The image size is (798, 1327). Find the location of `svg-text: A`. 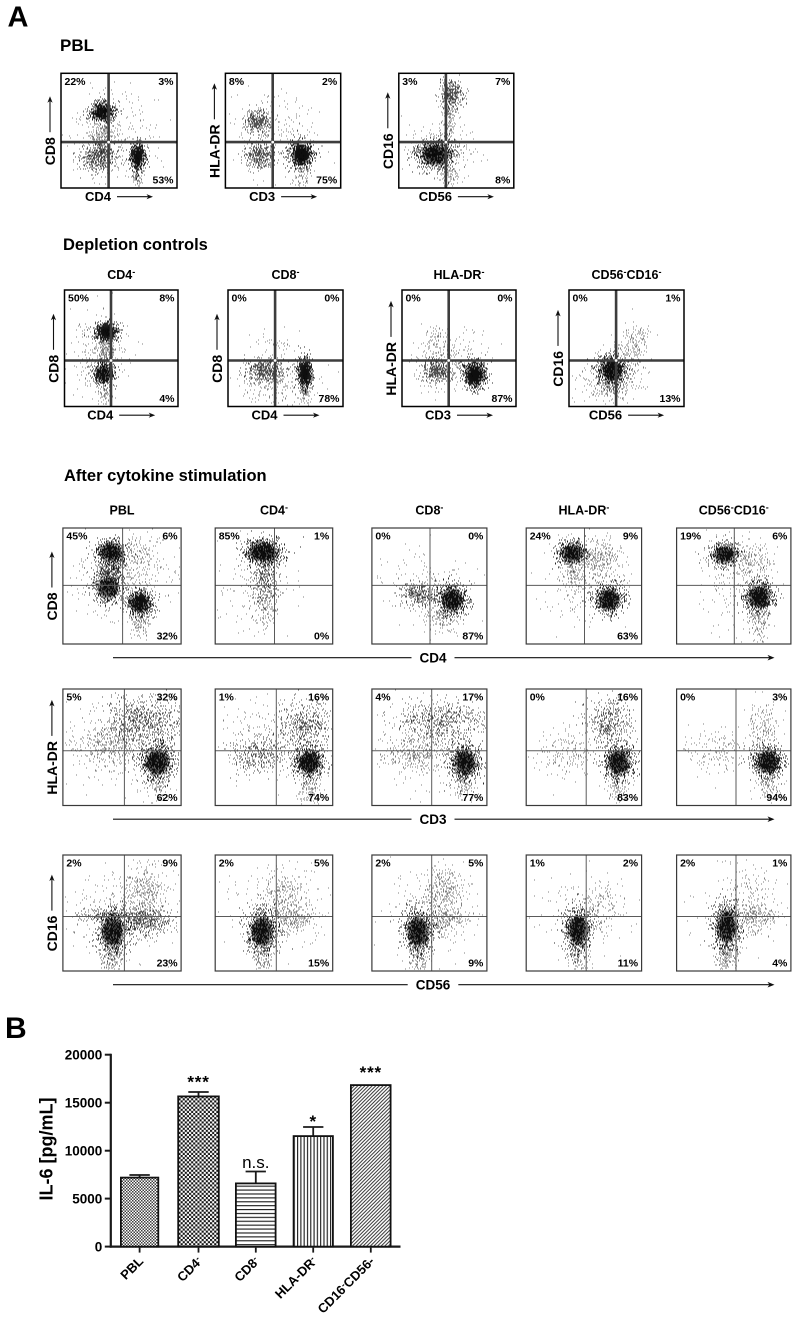

svg-text: A is located at coordinates (18, 18).